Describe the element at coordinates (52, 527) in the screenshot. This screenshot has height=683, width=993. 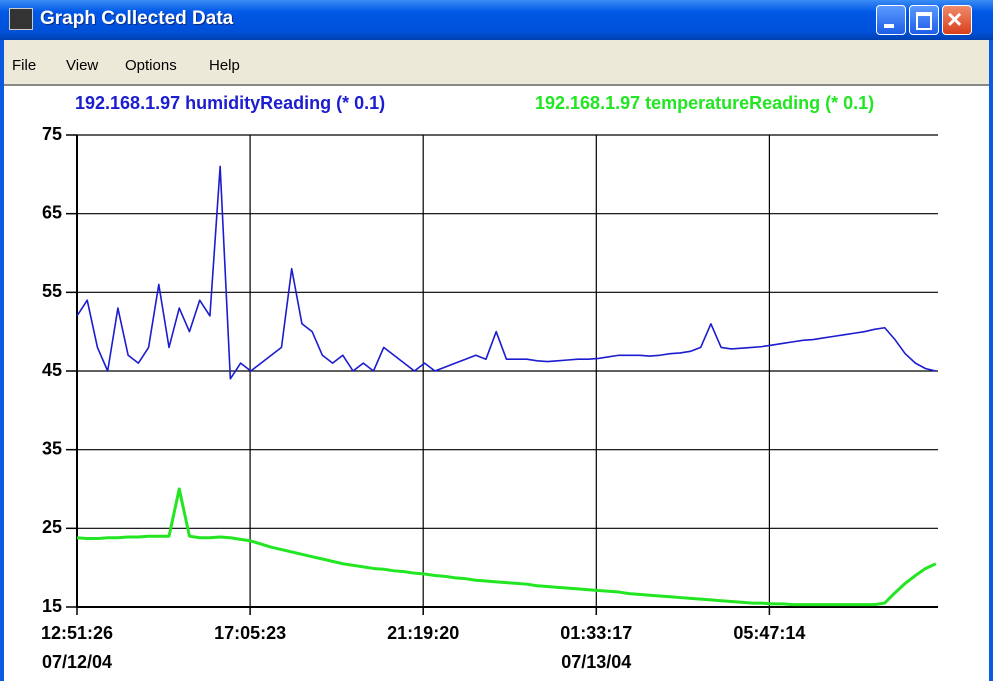
I see `y-tick-label: 25` at that location.